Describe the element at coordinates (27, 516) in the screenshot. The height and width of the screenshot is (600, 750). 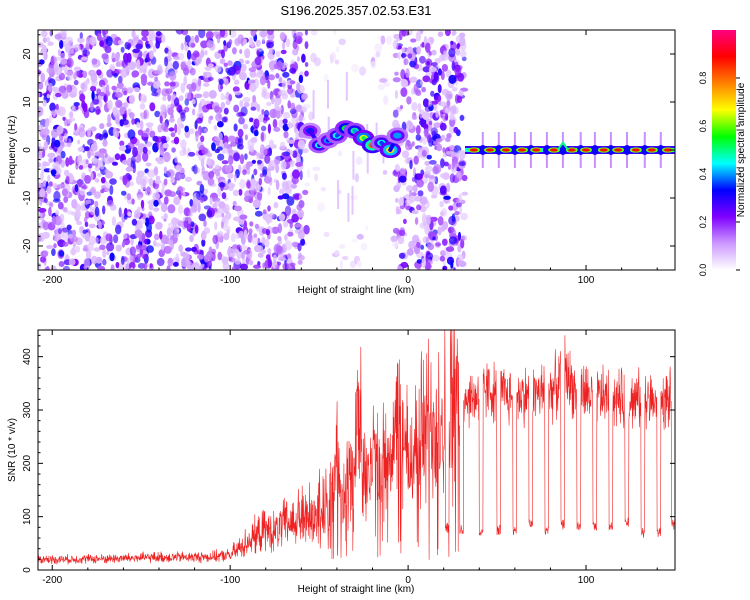
I see `y-tick-label: 100` at that location.